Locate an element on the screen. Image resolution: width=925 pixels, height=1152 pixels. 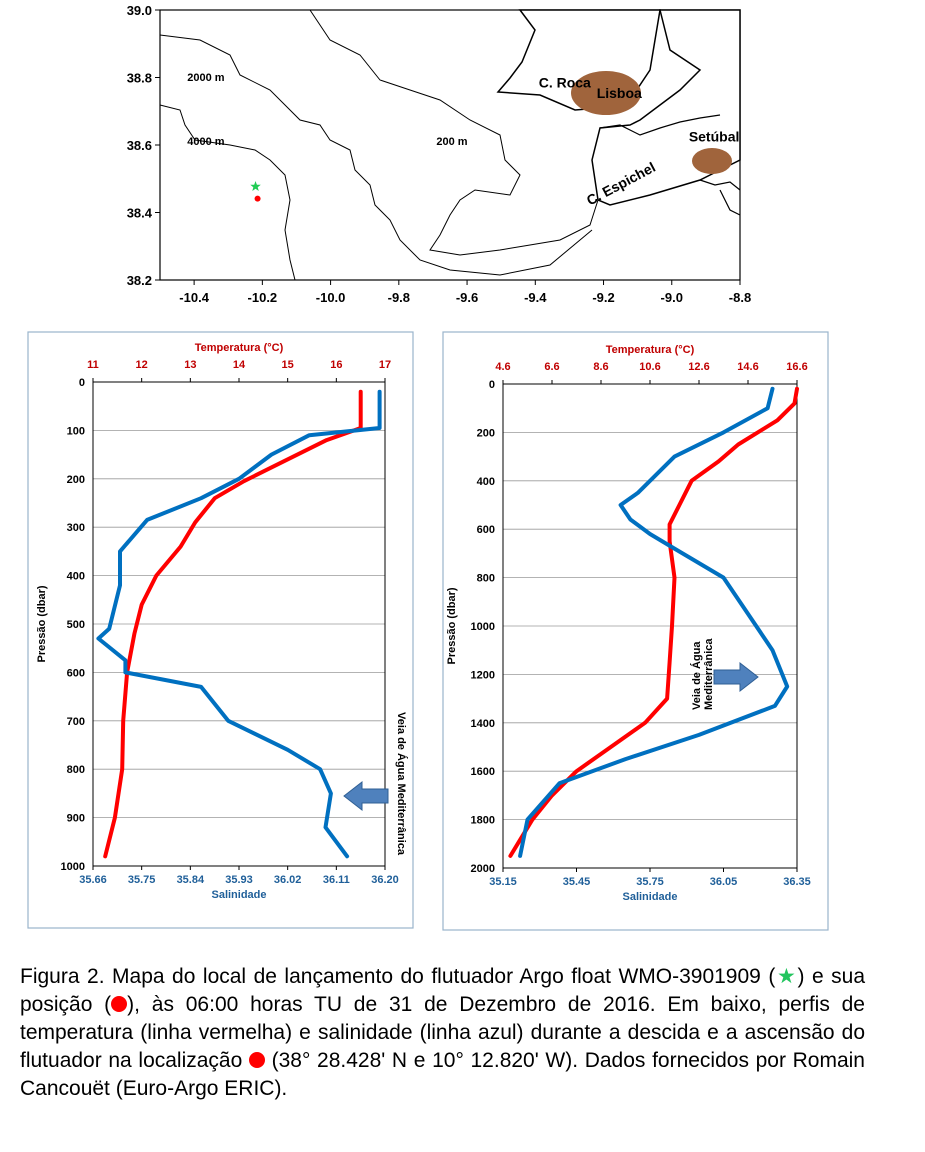
map-y-tick-label: 38.2 is located at coordinates (139, 280).